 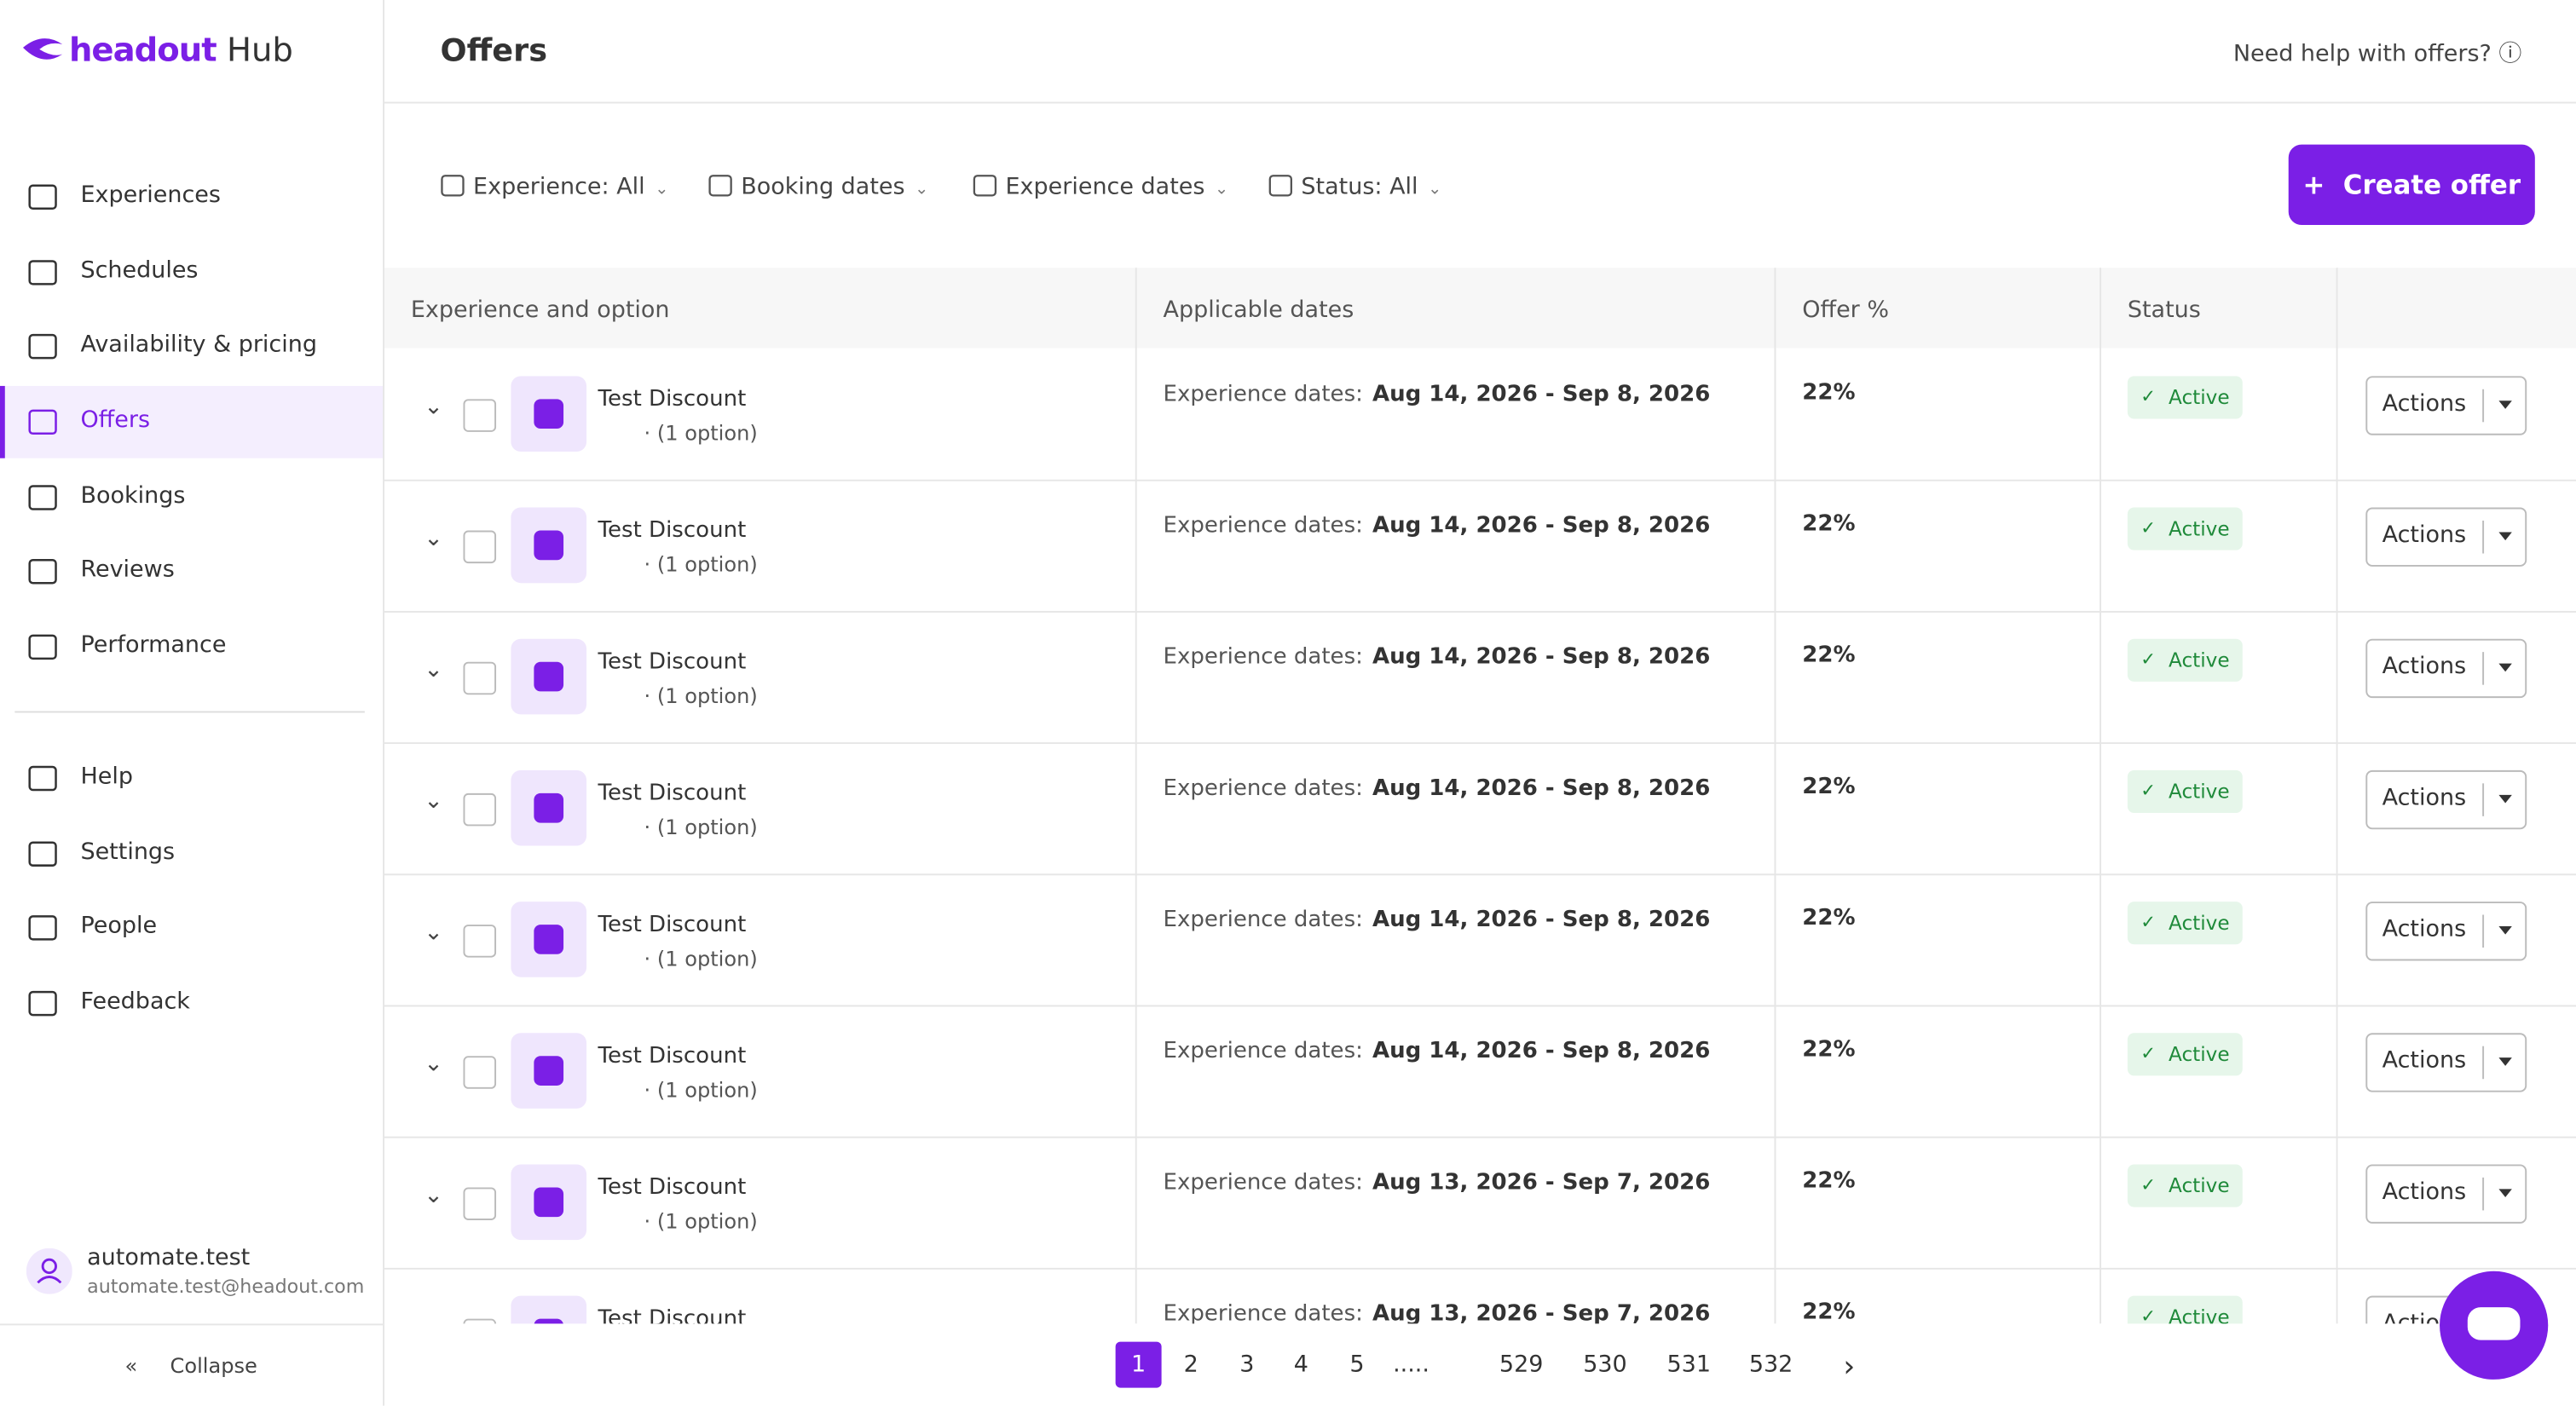 I want to click on column-header: Applicable dates, so click(x=1258, y=310).